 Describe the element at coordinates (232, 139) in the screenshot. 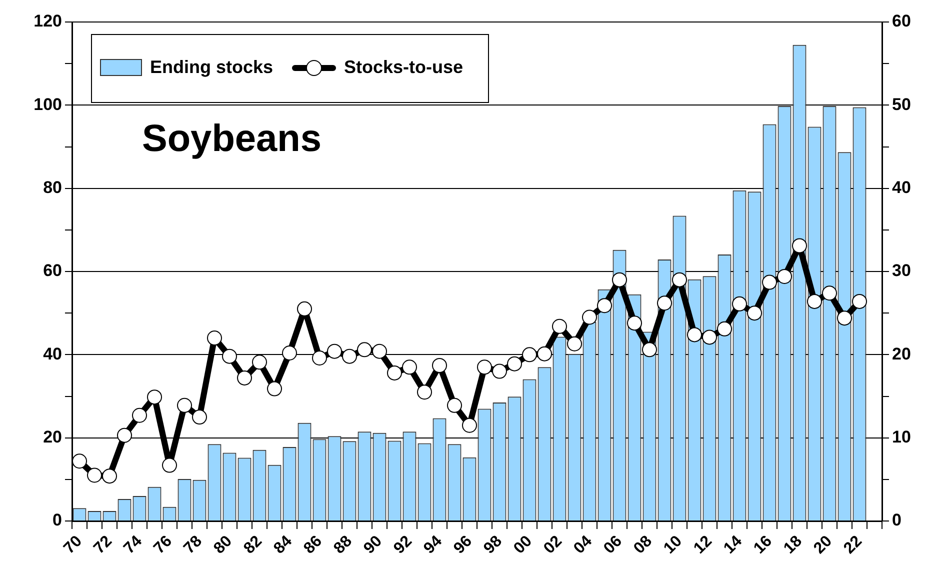

I see `text: Soybeans` at that location.